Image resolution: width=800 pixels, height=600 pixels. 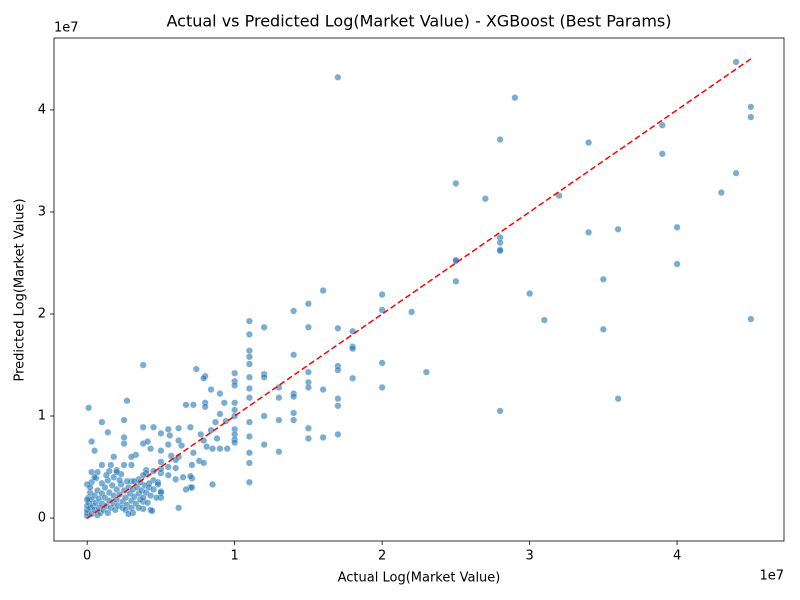 I want to click on x-offset-label: 1e7, so click(x=771, y=576).